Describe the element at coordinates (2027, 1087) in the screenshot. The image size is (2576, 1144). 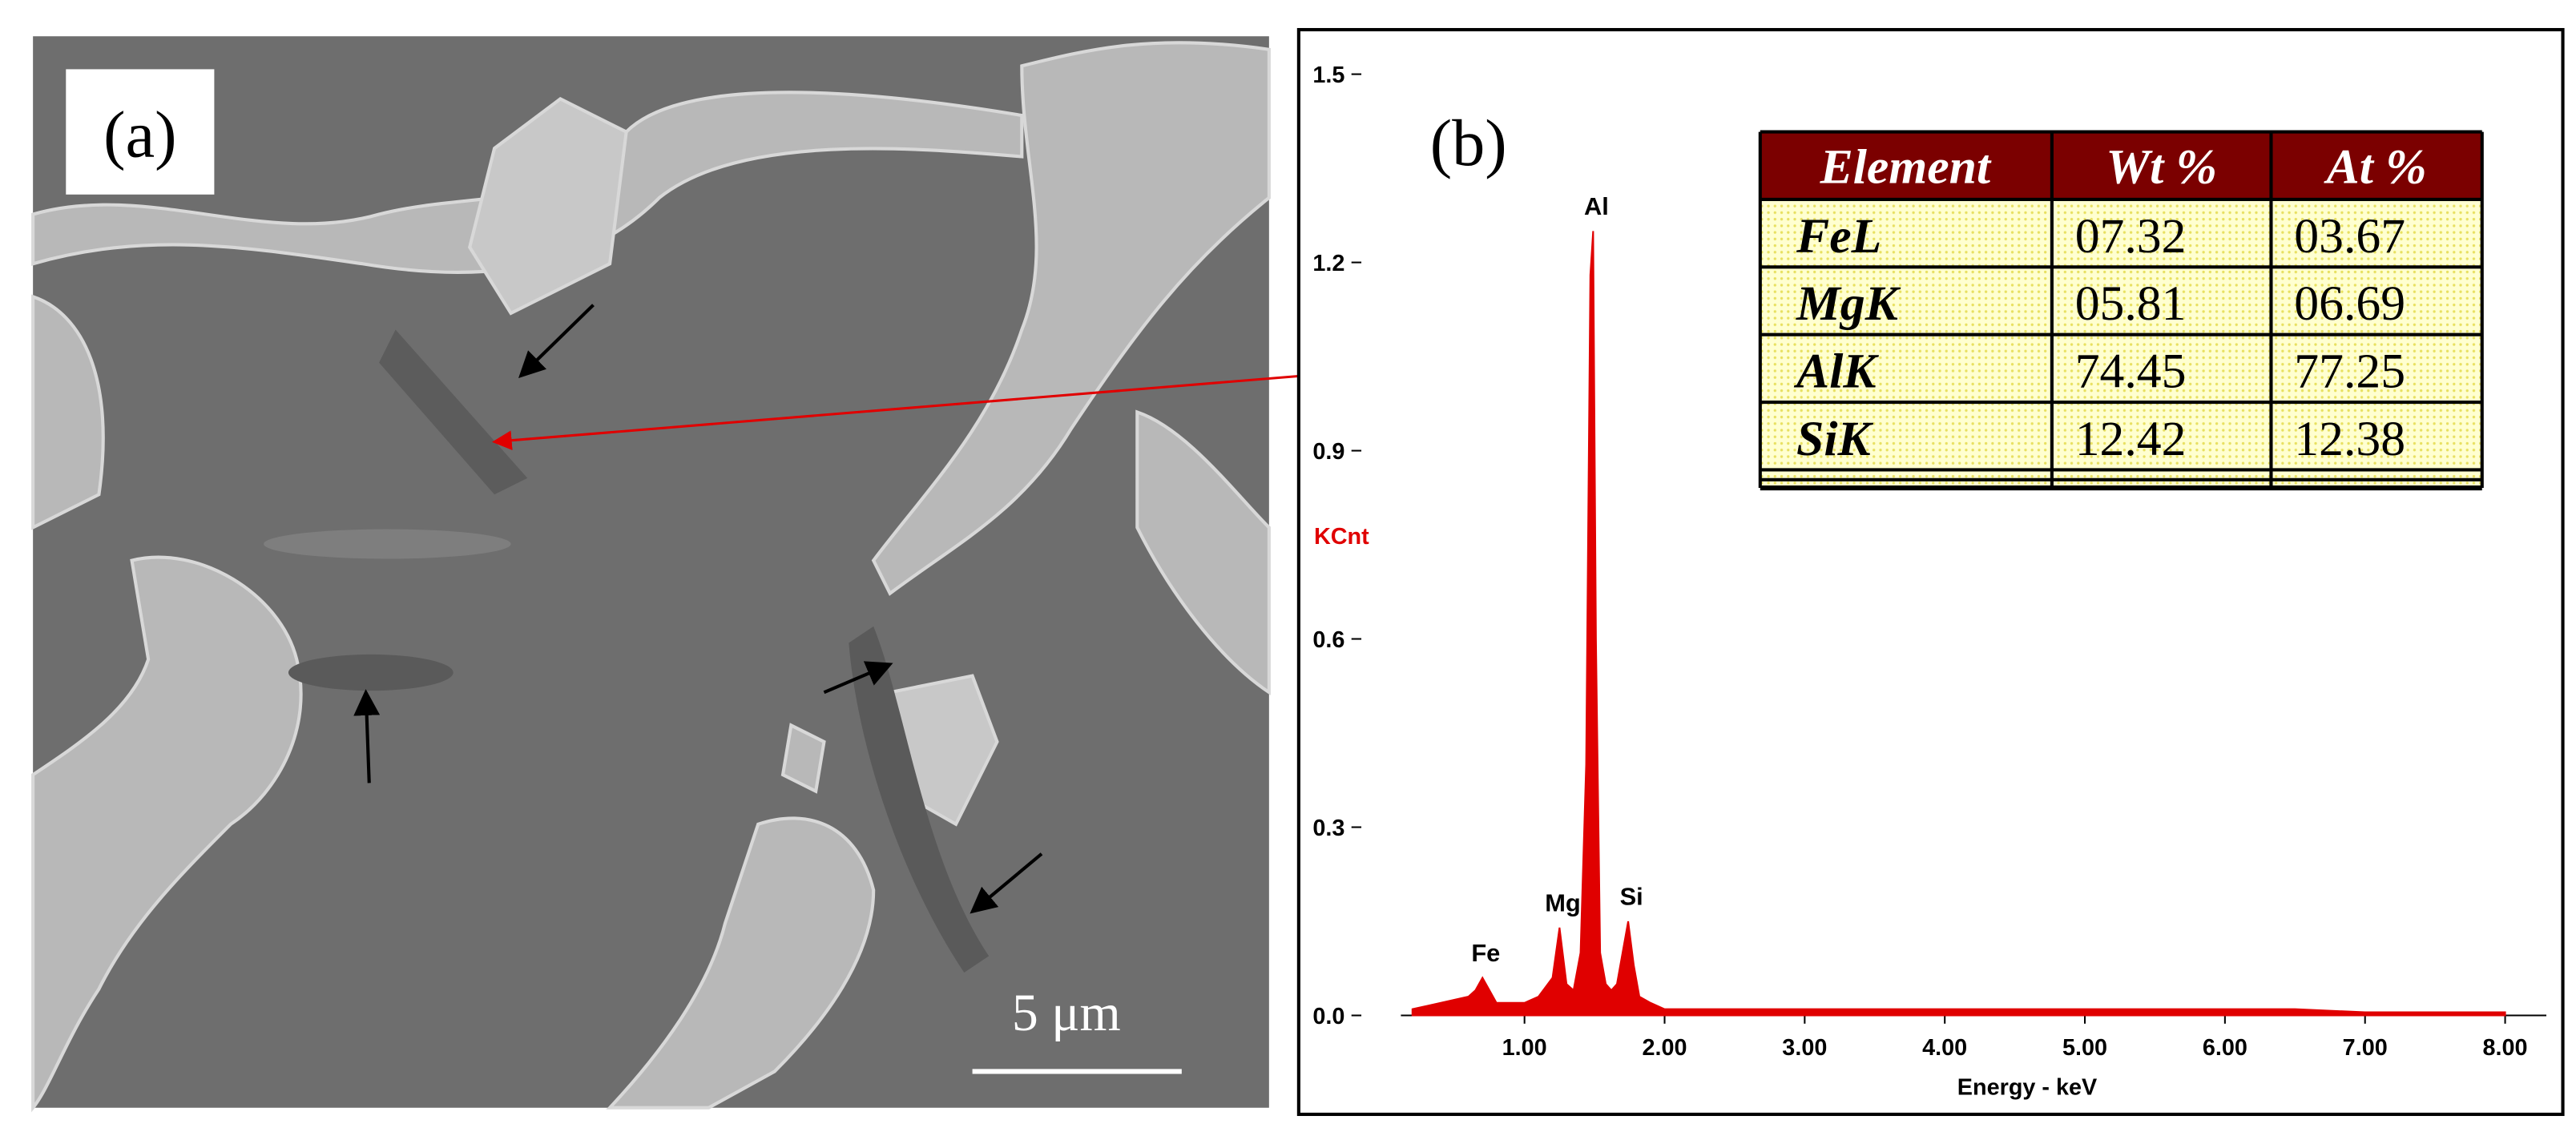
I see `x-axis-label: Energy - keV` at that location.